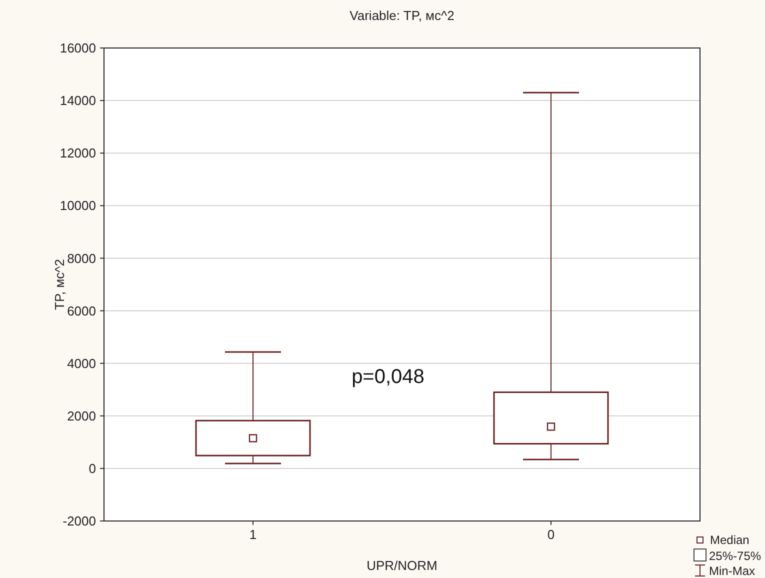 Image resolution: width=765 pixels, height=578 pixels. What do you see at coordinates (78, 153) in the screenshot?
I see `y-tick-label: 12000` at bounding box center [78, 153].